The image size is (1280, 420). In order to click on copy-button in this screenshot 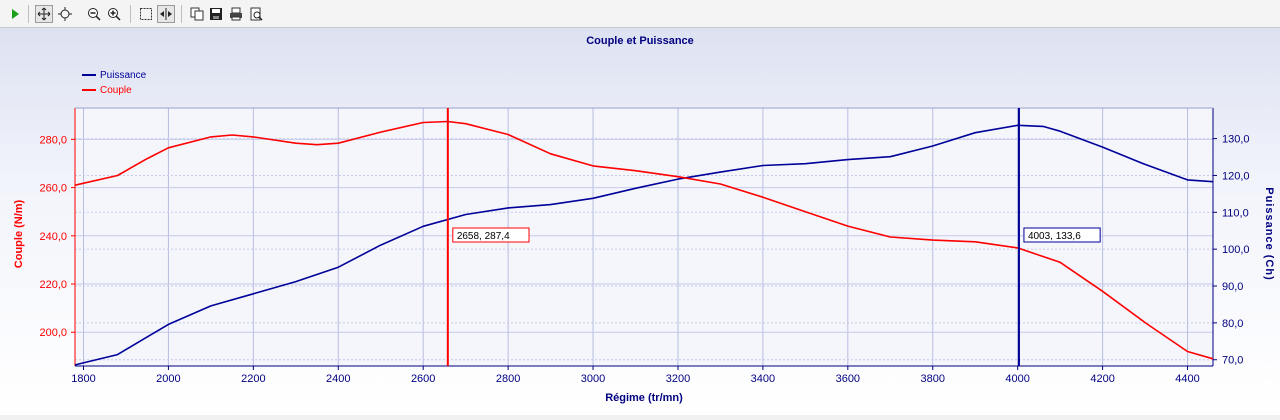, I will do `click(197, 14)`.